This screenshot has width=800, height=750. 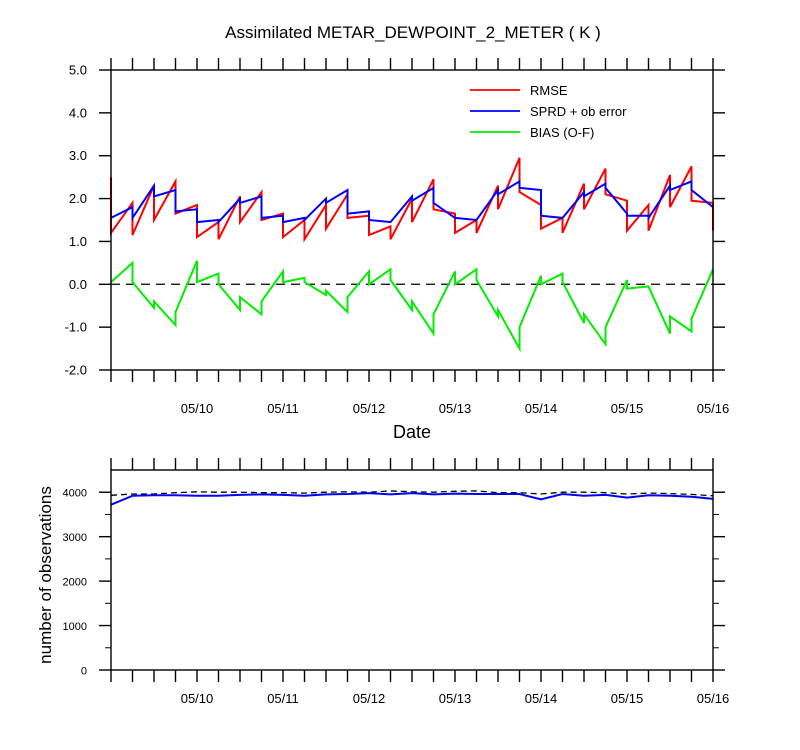 I want to click on top-x-tick-label: 05/10, so click(x=197, y=408).